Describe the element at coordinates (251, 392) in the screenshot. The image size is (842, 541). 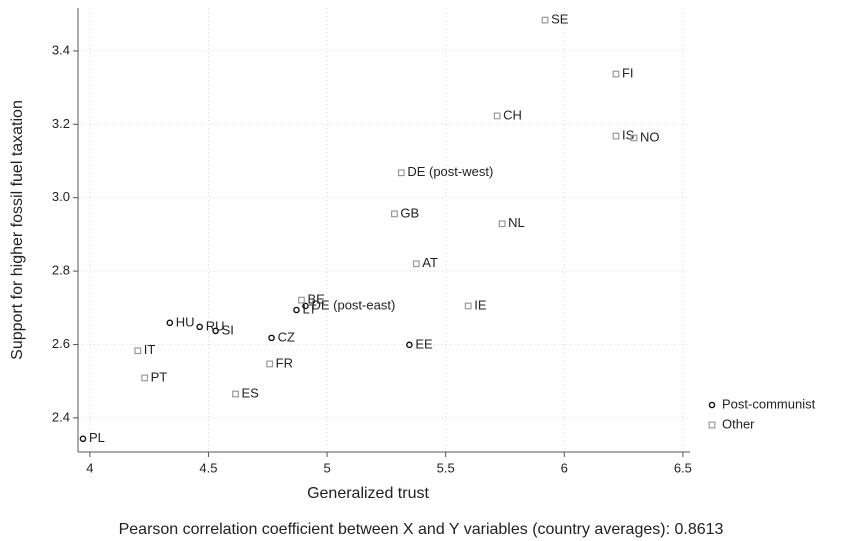
I see `point-label: ES` at that location.